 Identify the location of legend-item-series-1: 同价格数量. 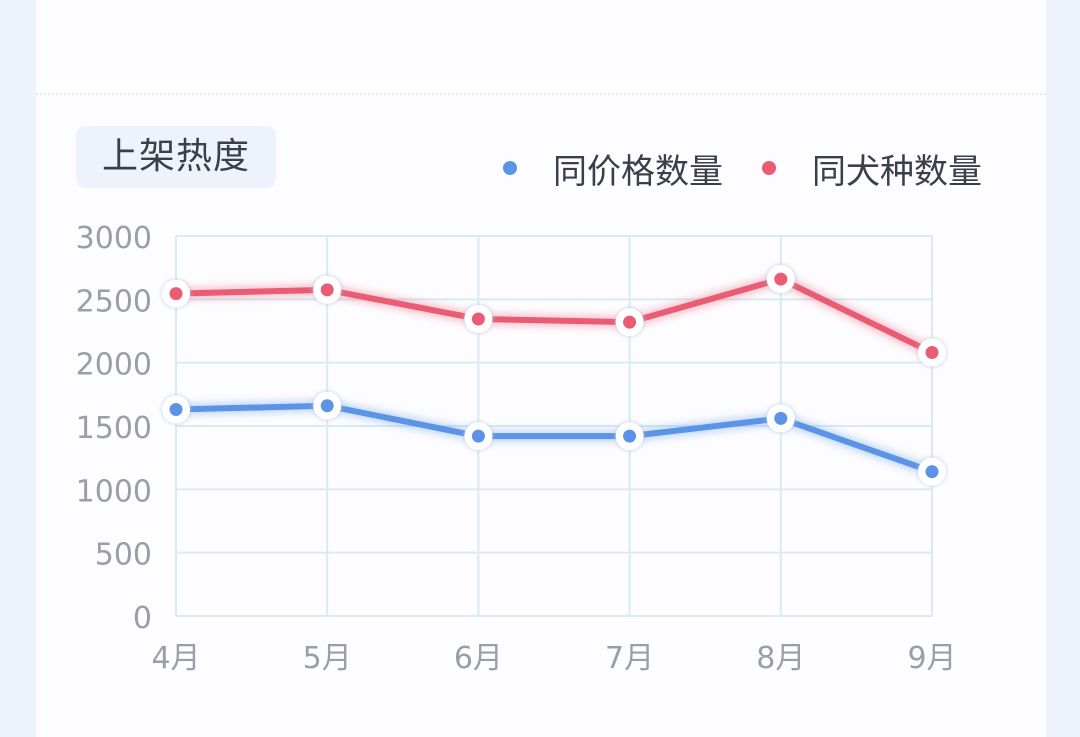
(613, 168).